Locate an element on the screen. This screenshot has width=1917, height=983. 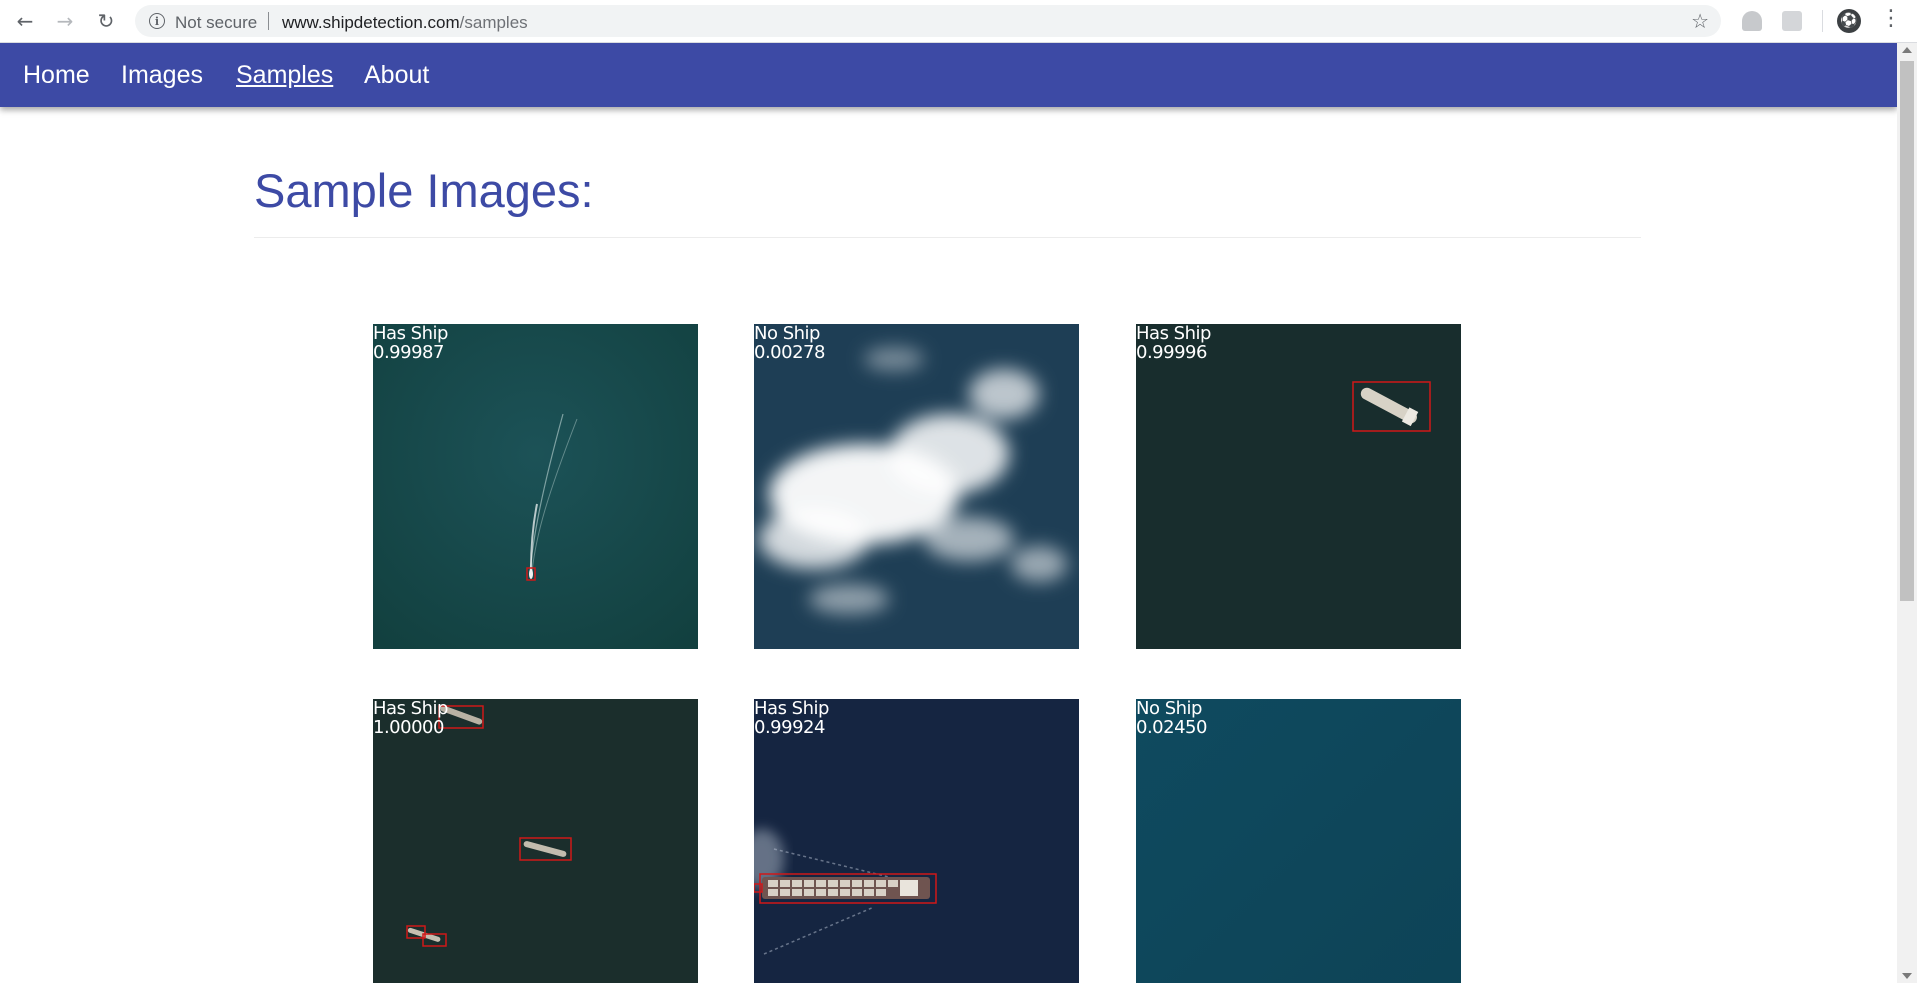
sample-image-6: No Ship 0.02450 is located at coordinates (1298, 841).